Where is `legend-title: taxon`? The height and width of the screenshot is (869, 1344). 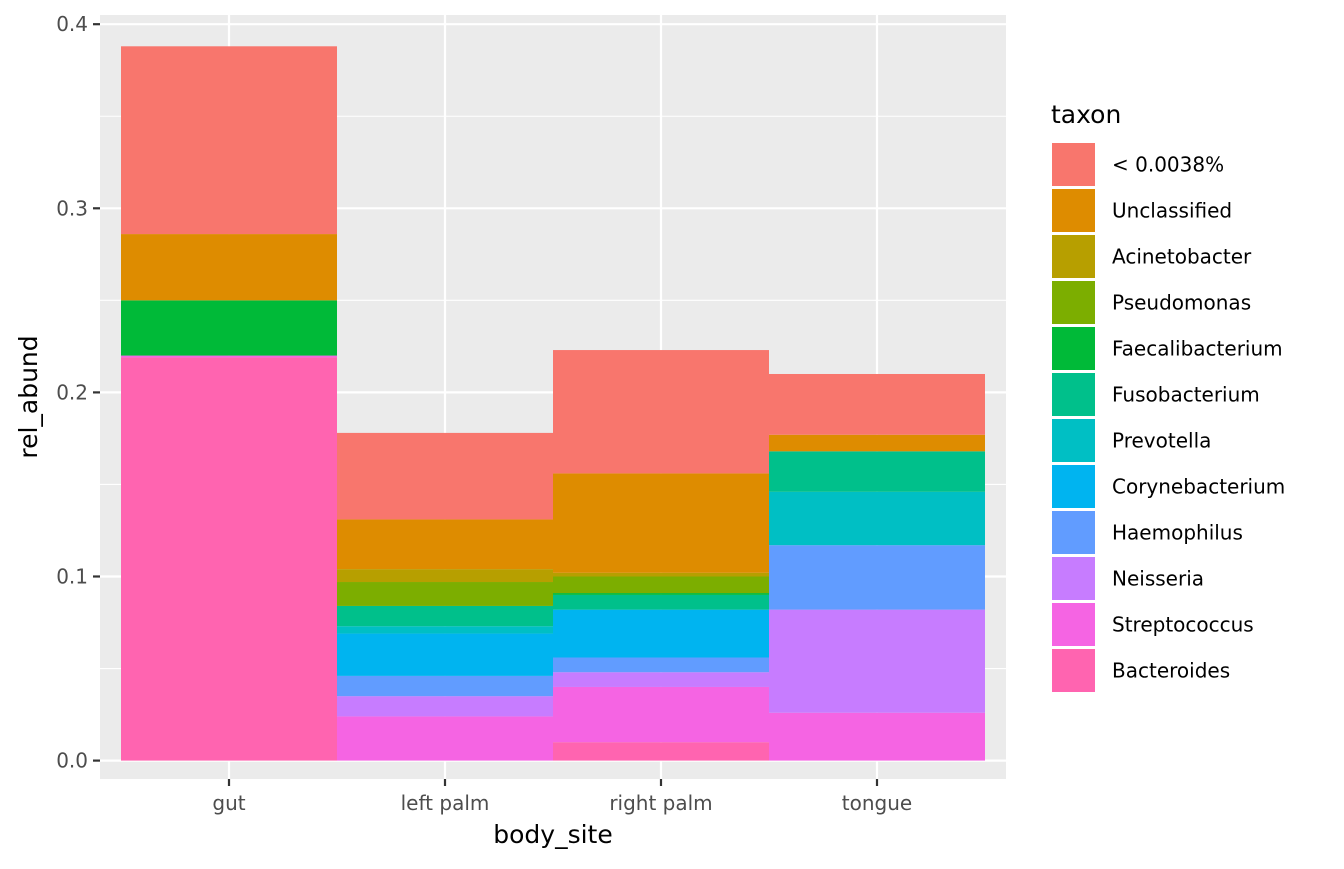 legend-title: taxon is located at coordinates (1086, 114).